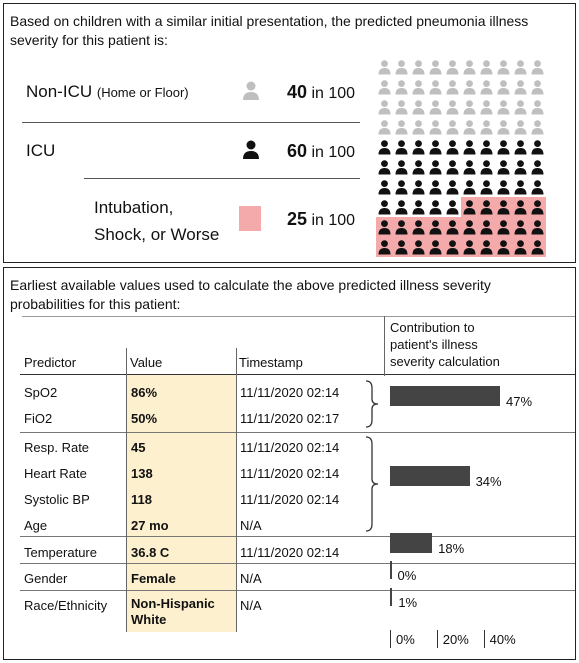  What do you see at coordinates (149, 619) in the screenshot?
I see `value-race-ethnicity-line2: White` at bounding box center [149, 619].